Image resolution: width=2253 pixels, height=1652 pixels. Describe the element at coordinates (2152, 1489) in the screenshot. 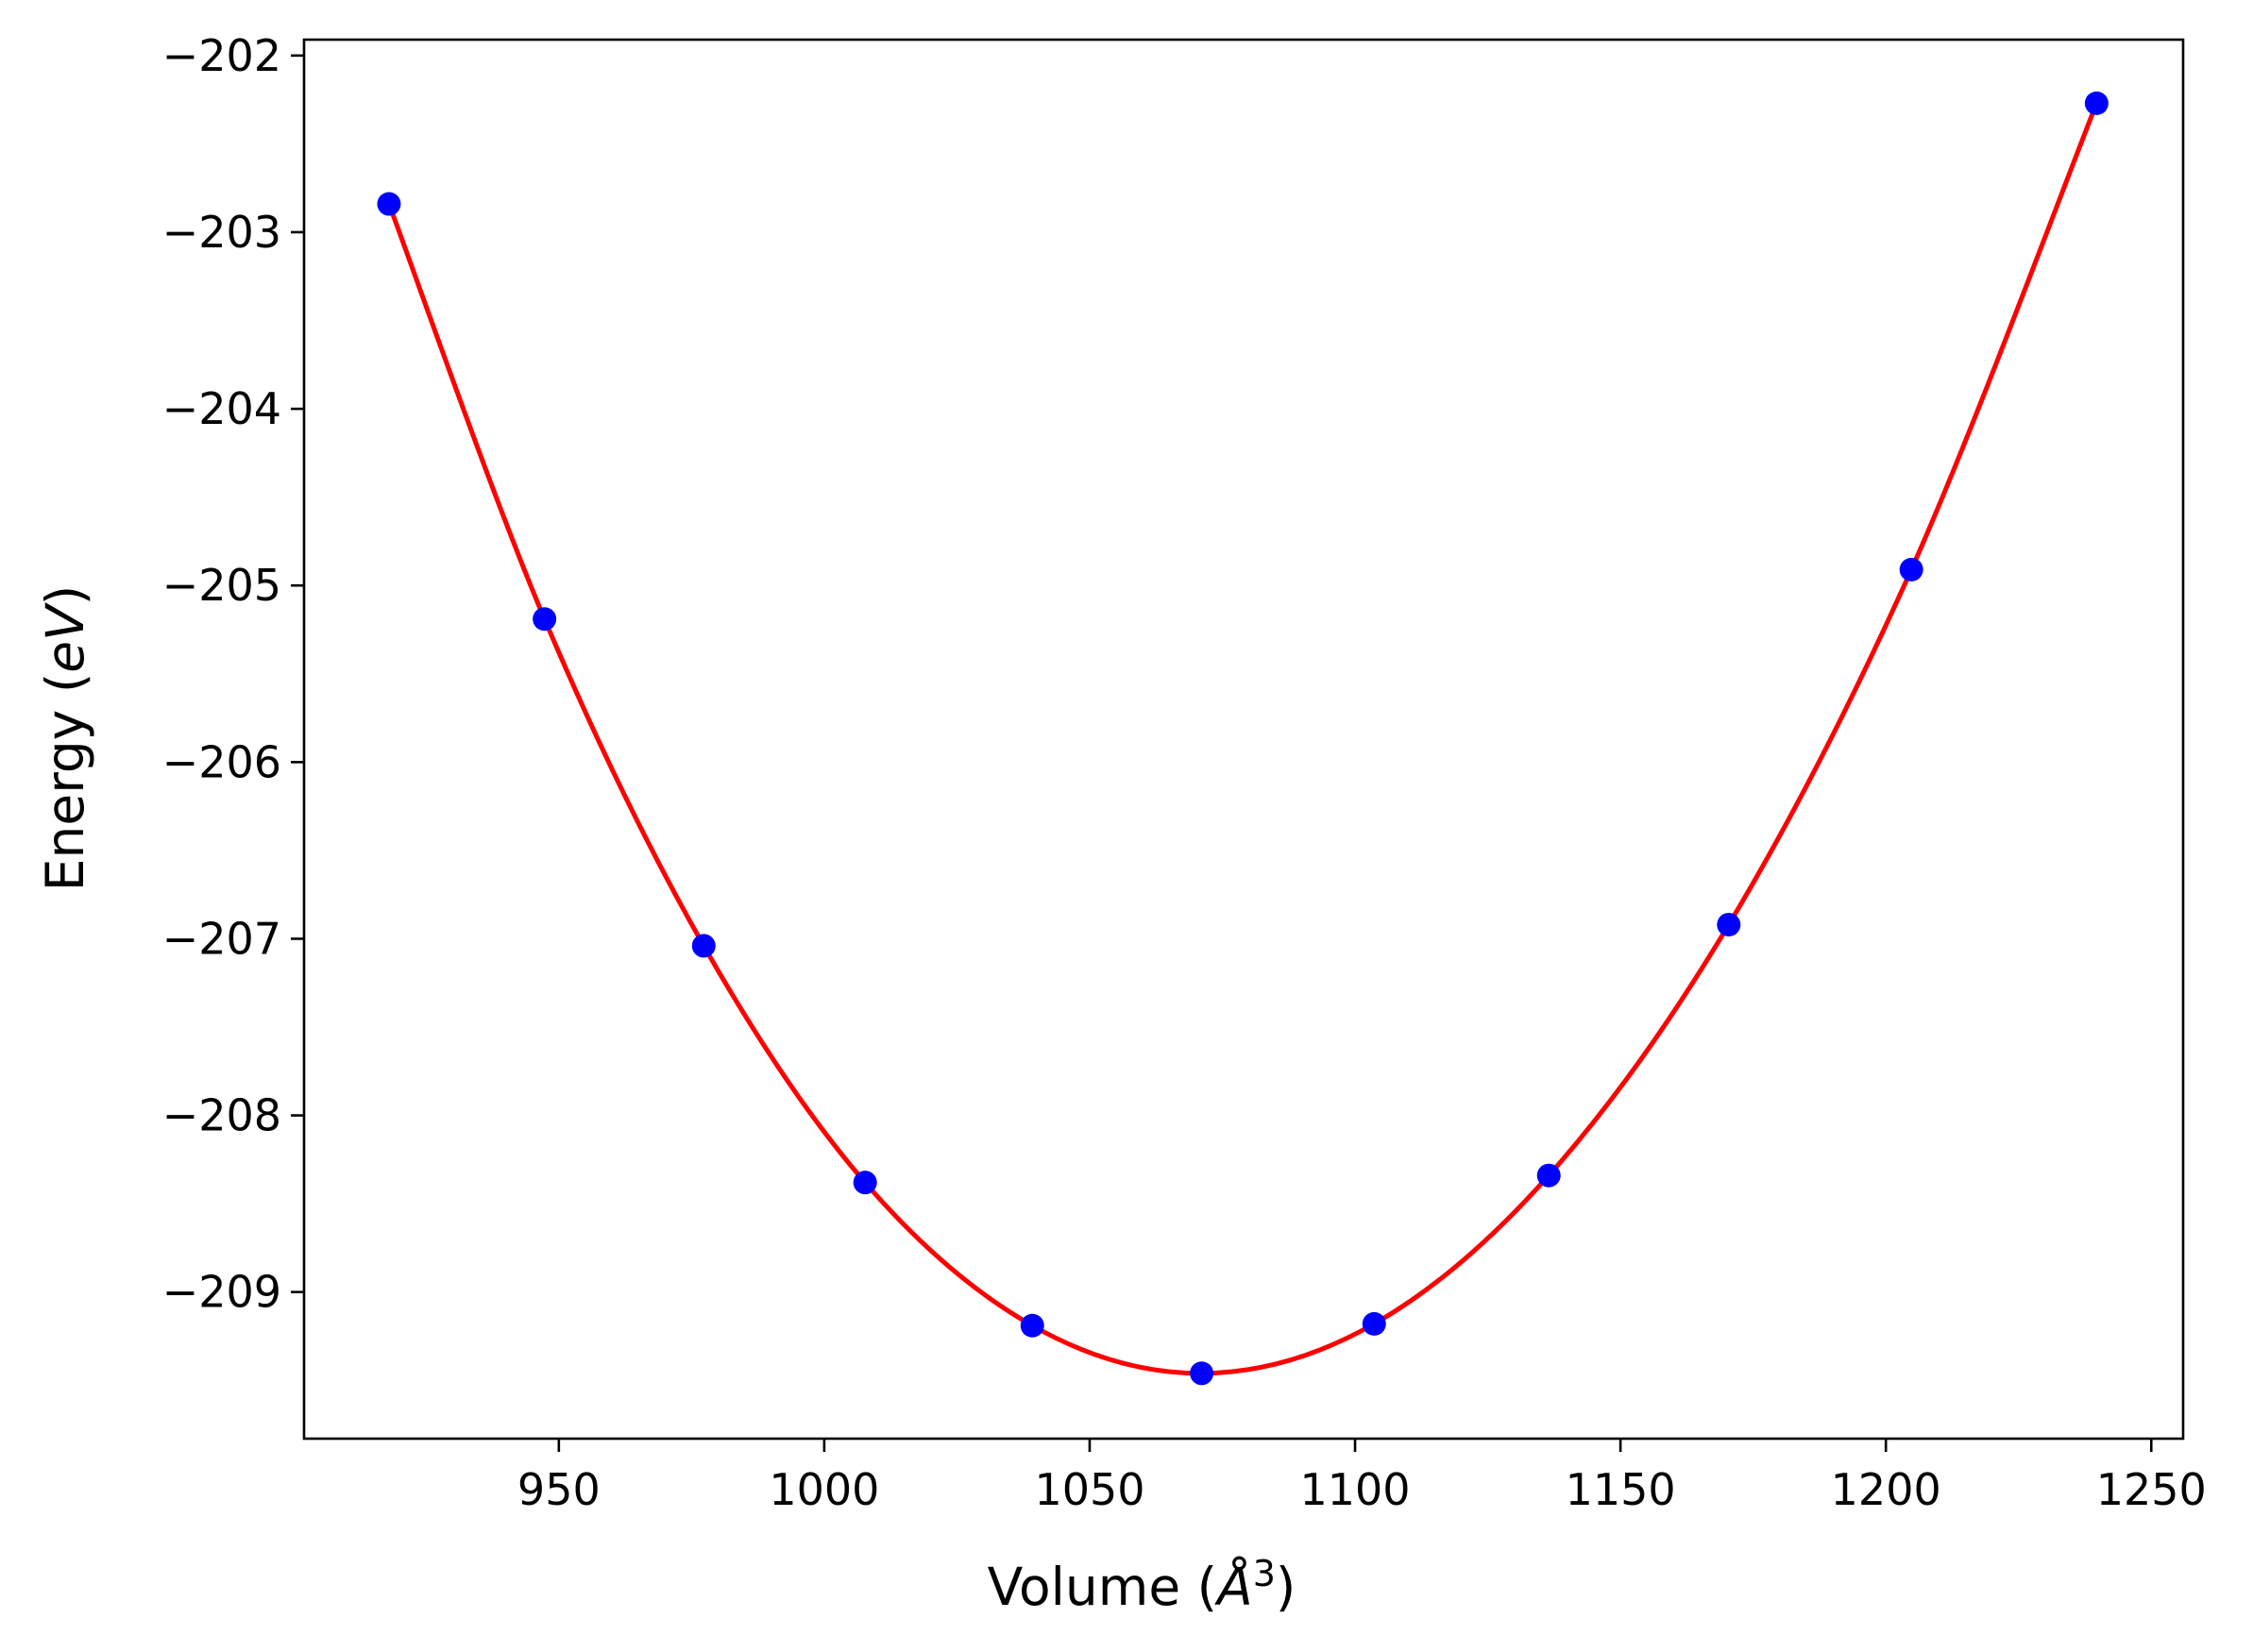

I see `x-tick-label: 1250` at that location.